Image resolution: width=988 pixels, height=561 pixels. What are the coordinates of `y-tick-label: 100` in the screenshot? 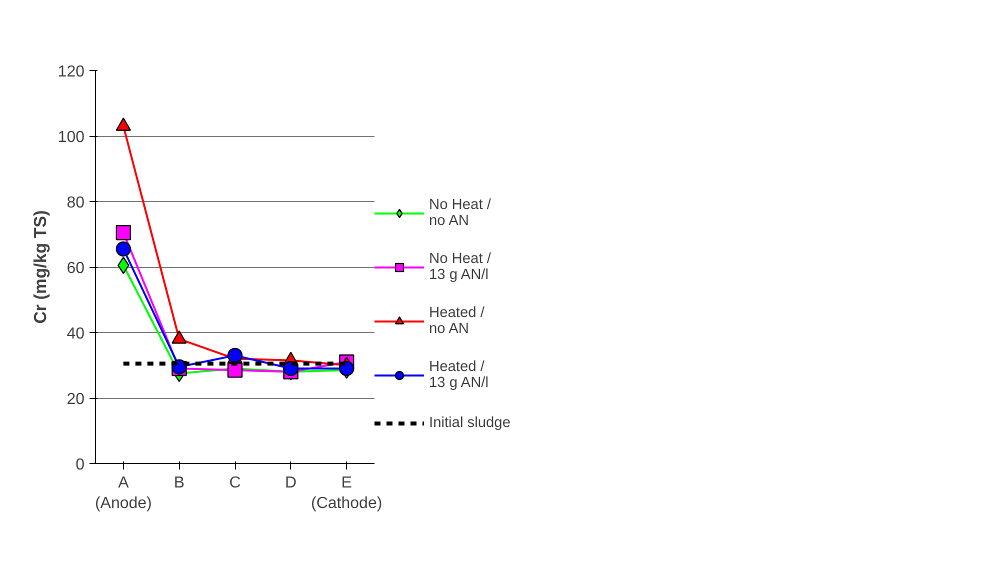 It's located at (71, 137).